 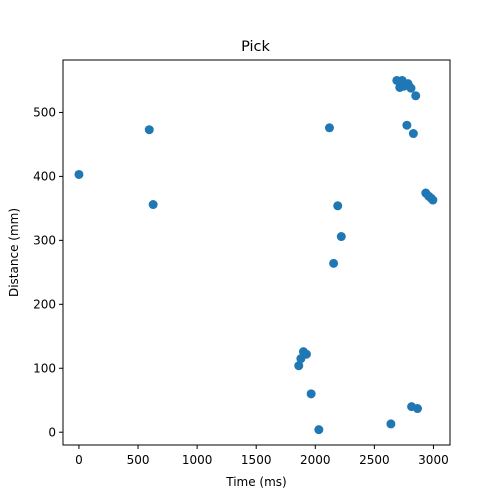 What do you see at coordinates (256, 482) in the screenshot?
I see `x-axis-label: Time (ms)` at bounding box center [256, 482].